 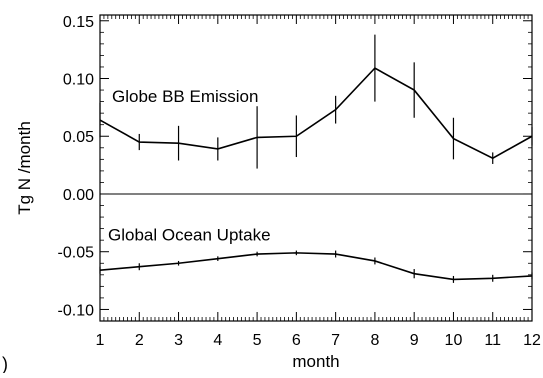 What do you see at coordinates (492, 340) in the screenshot?
I see `x-tick-label: 11` at bounding box center [492, 340].